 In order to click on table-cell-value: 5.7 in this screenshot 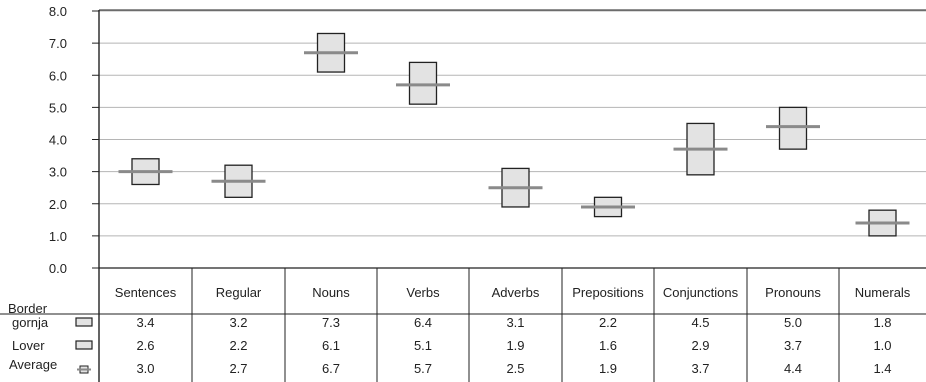, I will do `click(423, 368)`.